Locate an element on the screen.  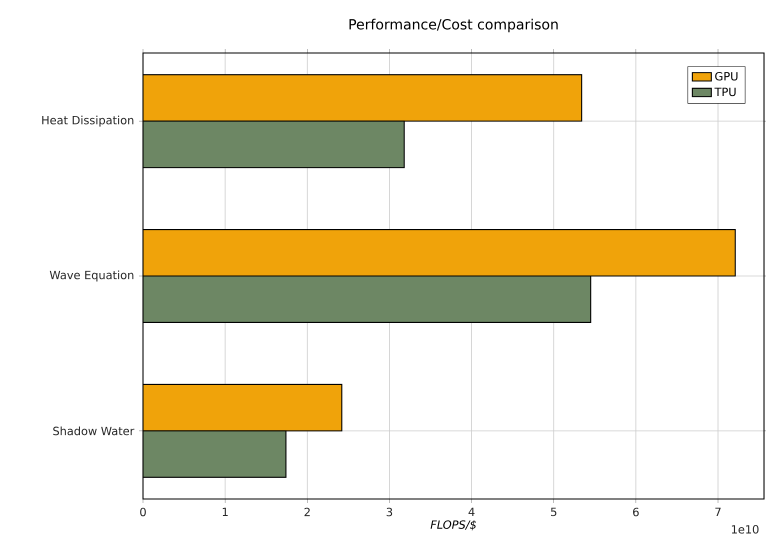
legend-label: GPU is located at coordinates (726, 76).